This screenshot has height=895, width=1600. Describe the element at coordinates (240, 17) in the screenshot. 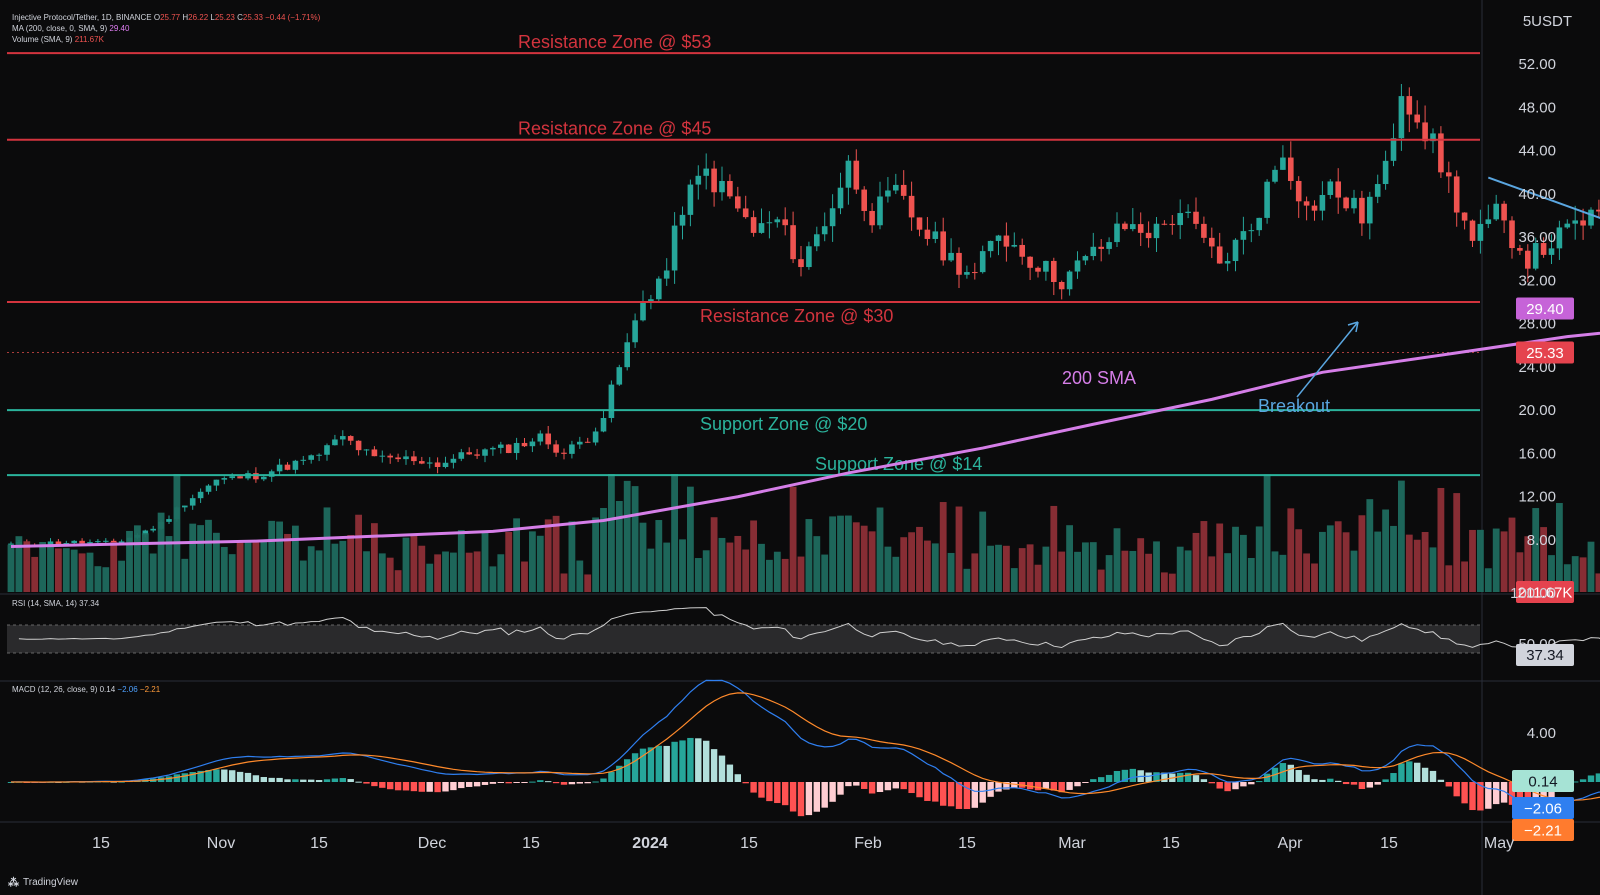

I see `close-label: C` at that location.